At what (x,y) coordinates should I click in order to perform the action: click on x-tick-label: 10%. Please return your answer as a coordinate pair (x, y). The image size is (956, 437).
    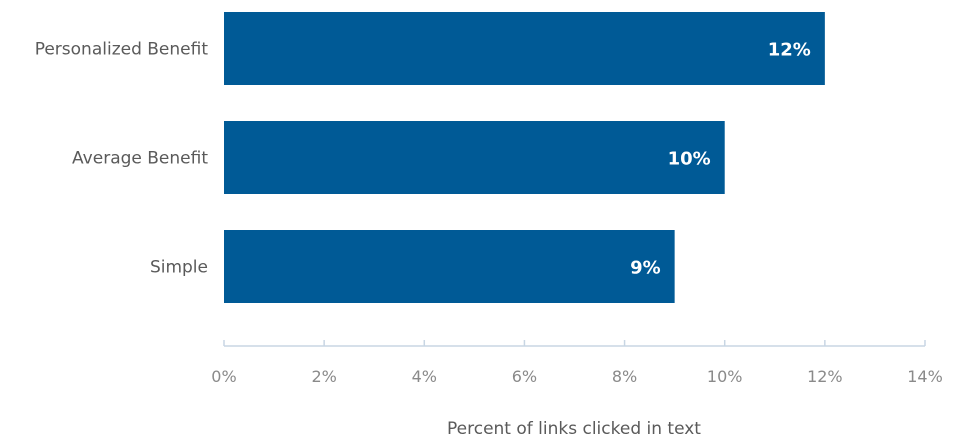
    Looking at the image, I should click on (725, 376).